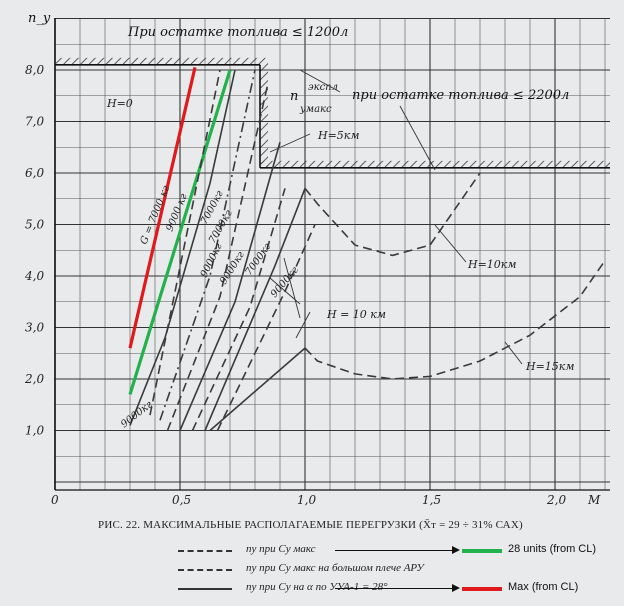 This screenshot has width=624, height=606. I want to click on x-tick-label: 0, so click(55, 500).